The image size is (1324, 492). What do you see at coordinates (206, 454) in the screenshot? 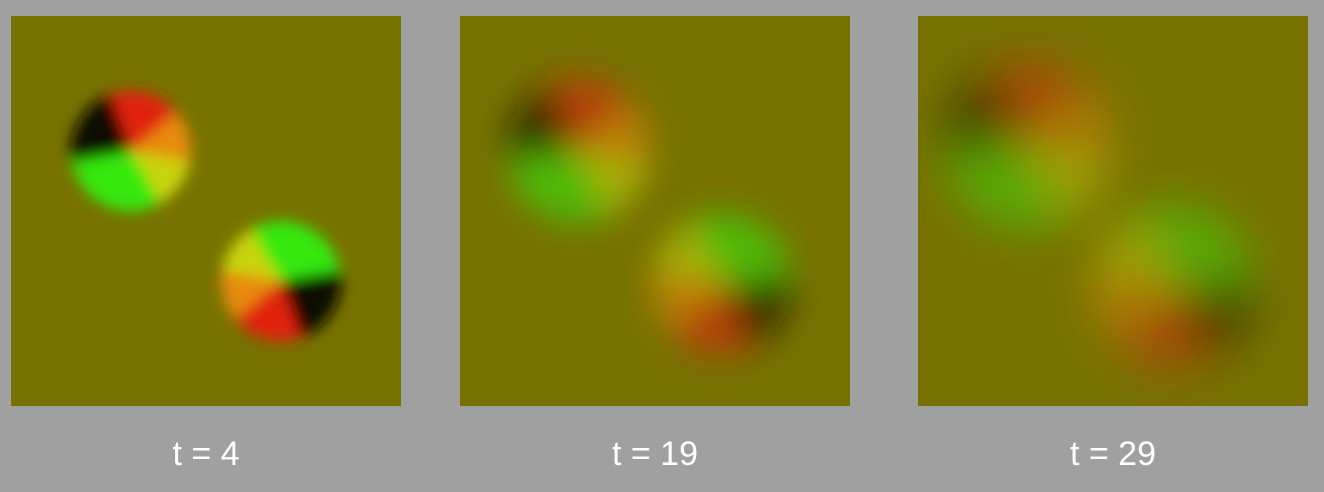
I see `caption-t4: t = 4` at bounding box center [206, 454].